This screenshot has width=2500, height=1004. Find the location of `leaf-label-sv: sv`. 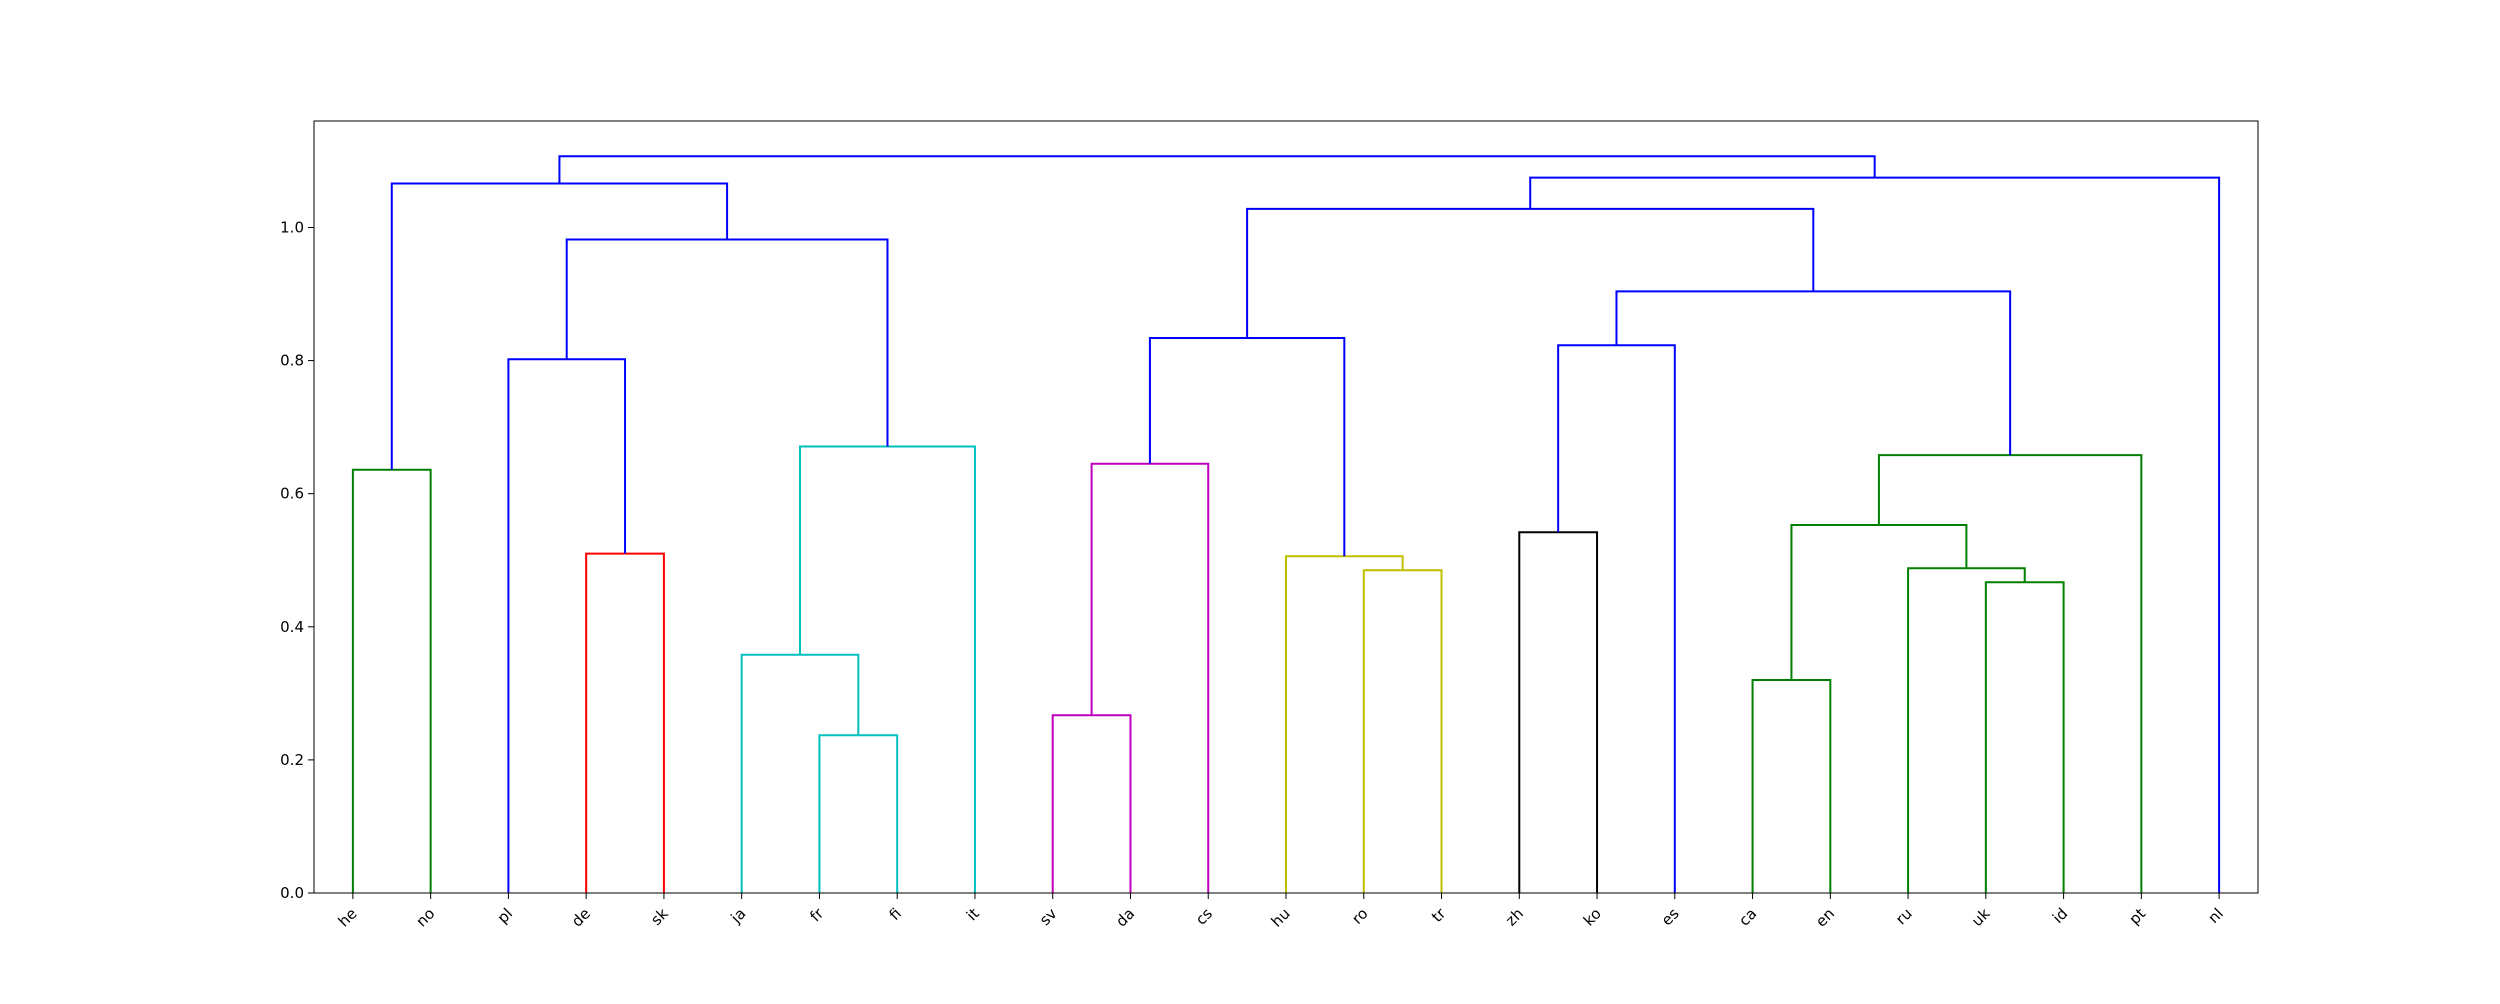

leaf-label-sv: sv is located at coordinates (1048, 916).